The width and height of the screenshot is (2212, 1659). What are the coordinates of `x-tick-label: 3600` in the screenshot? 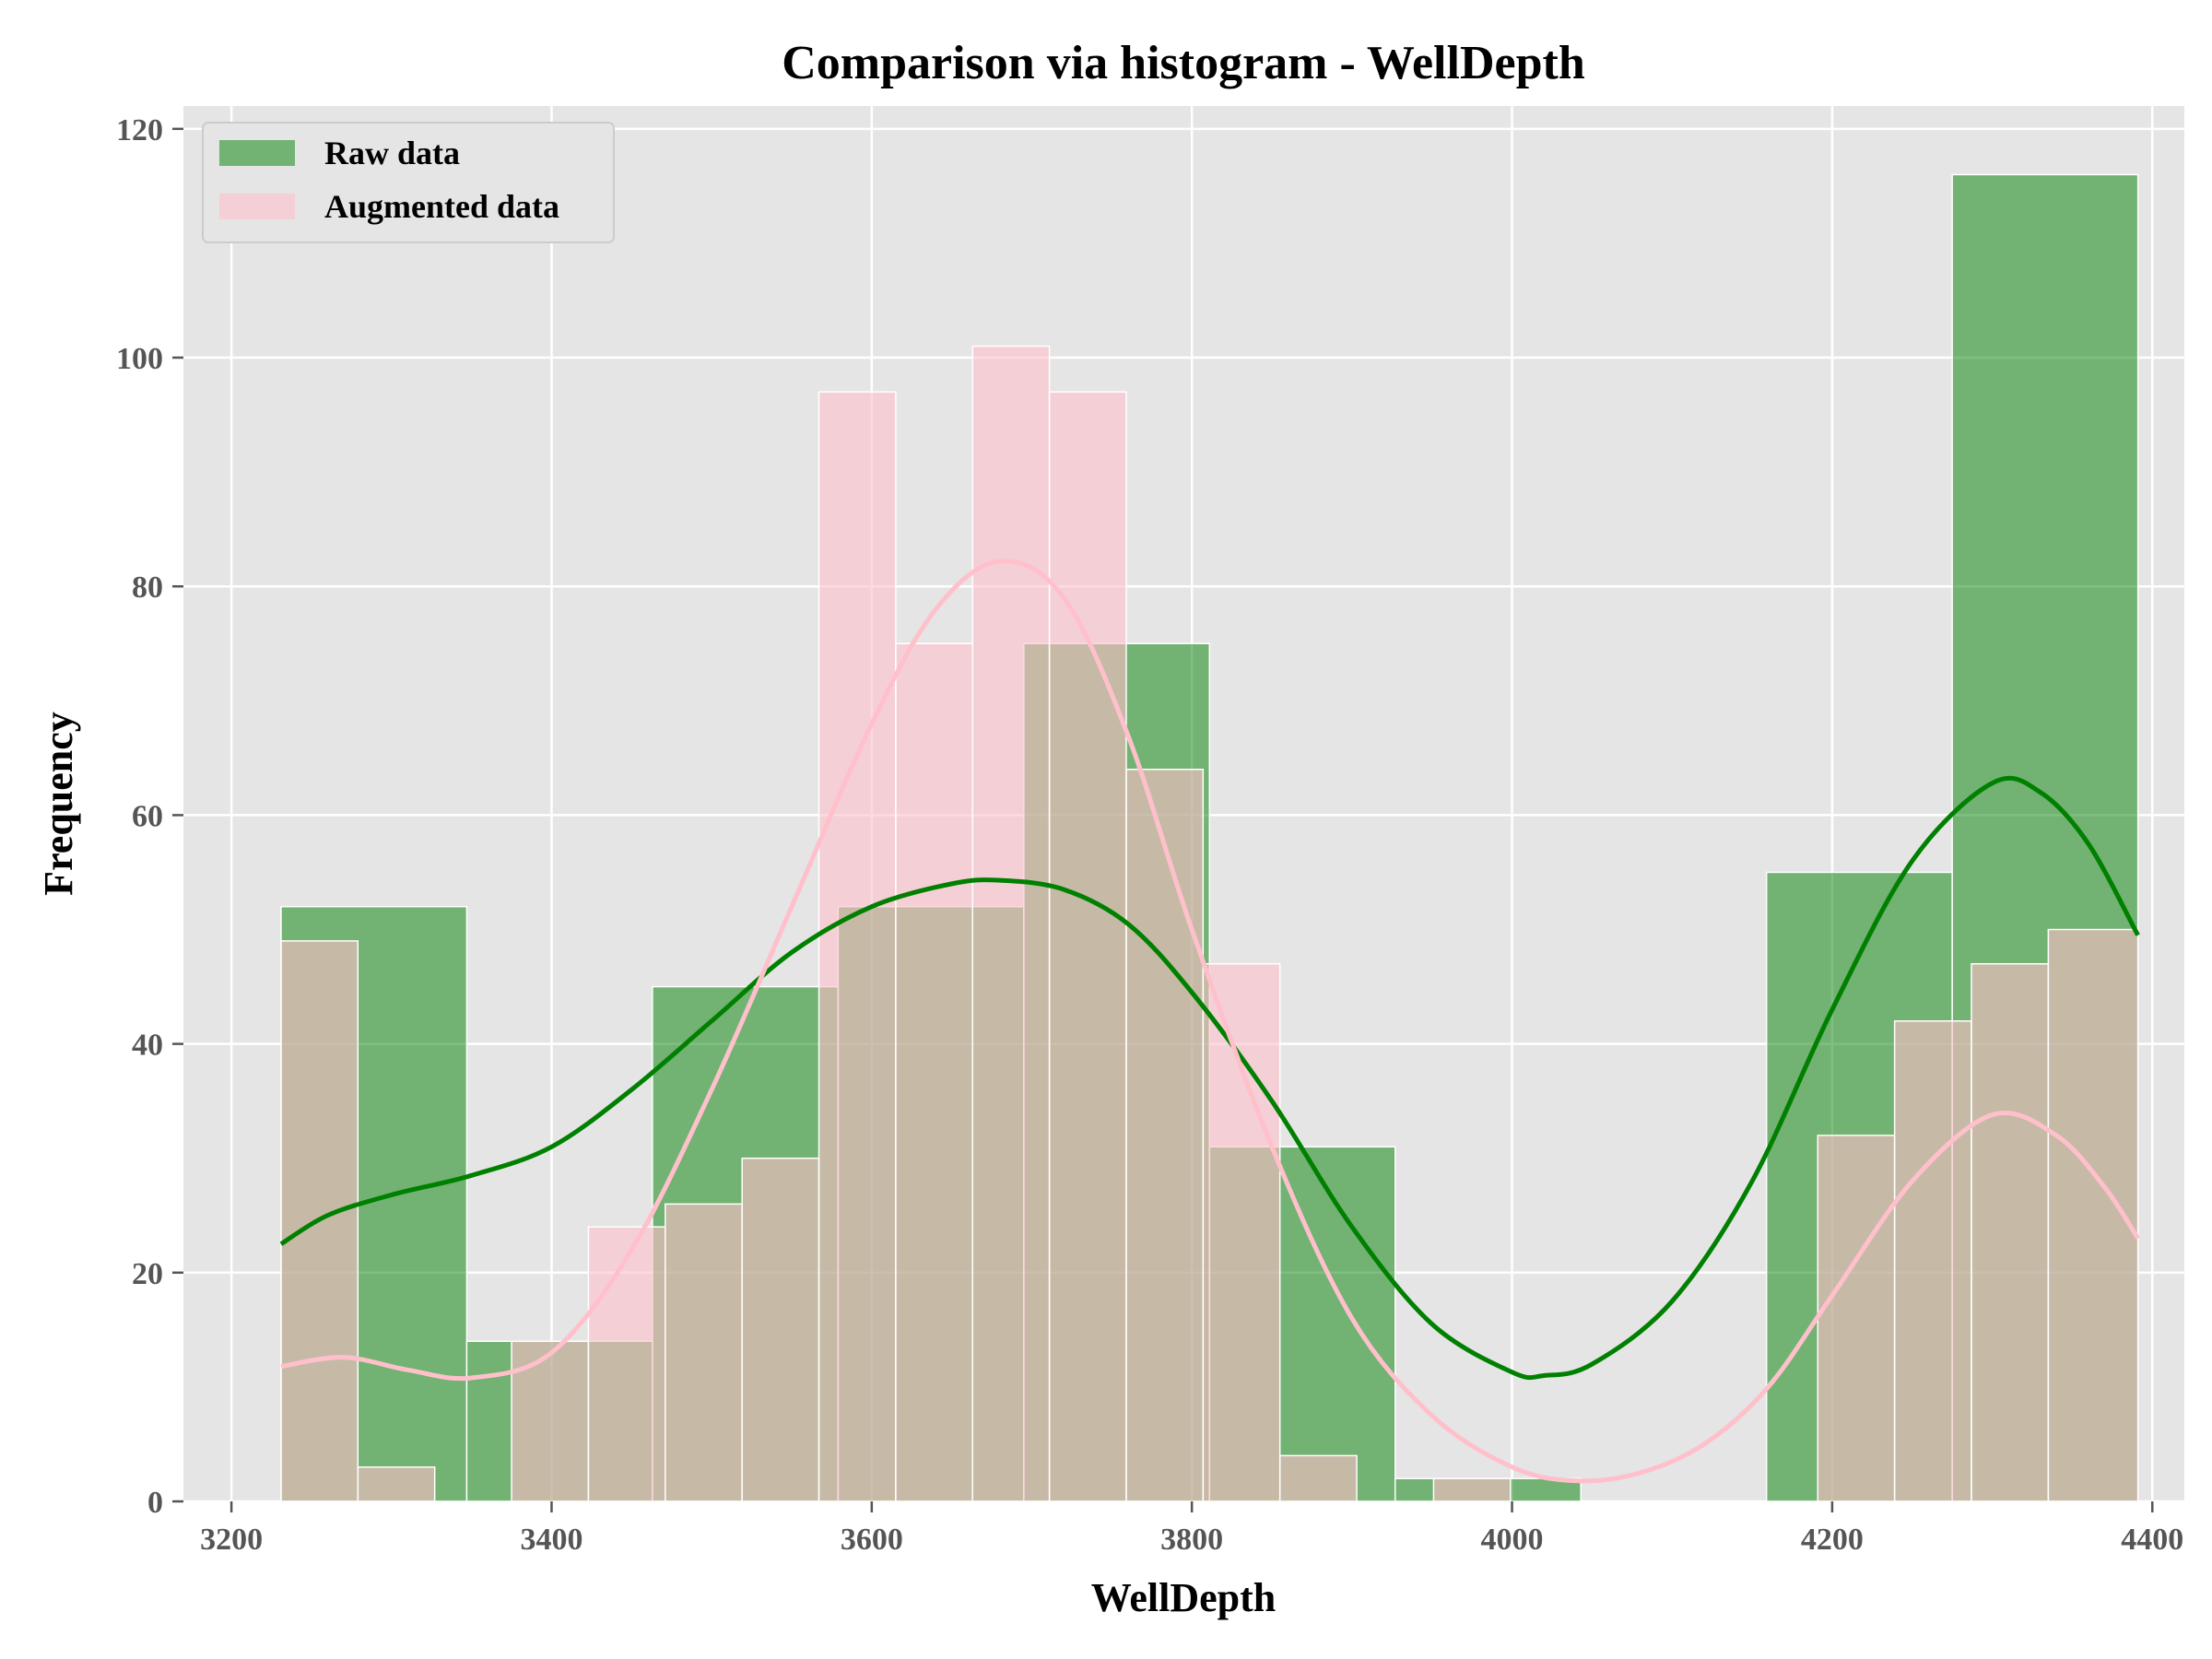 It's located at (872, 1540).